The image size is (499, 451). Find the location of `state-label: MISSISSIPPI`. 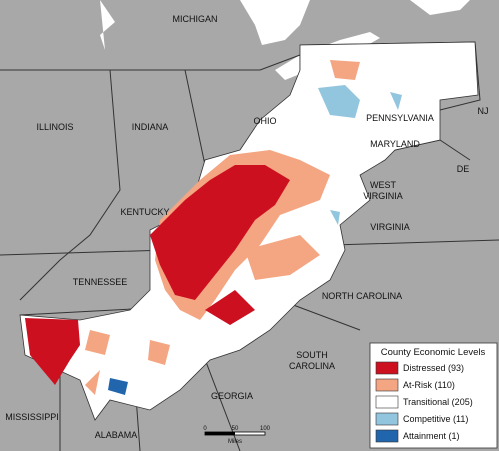

state-label: MISSISSIPPI is located at coordinates (32, 417).